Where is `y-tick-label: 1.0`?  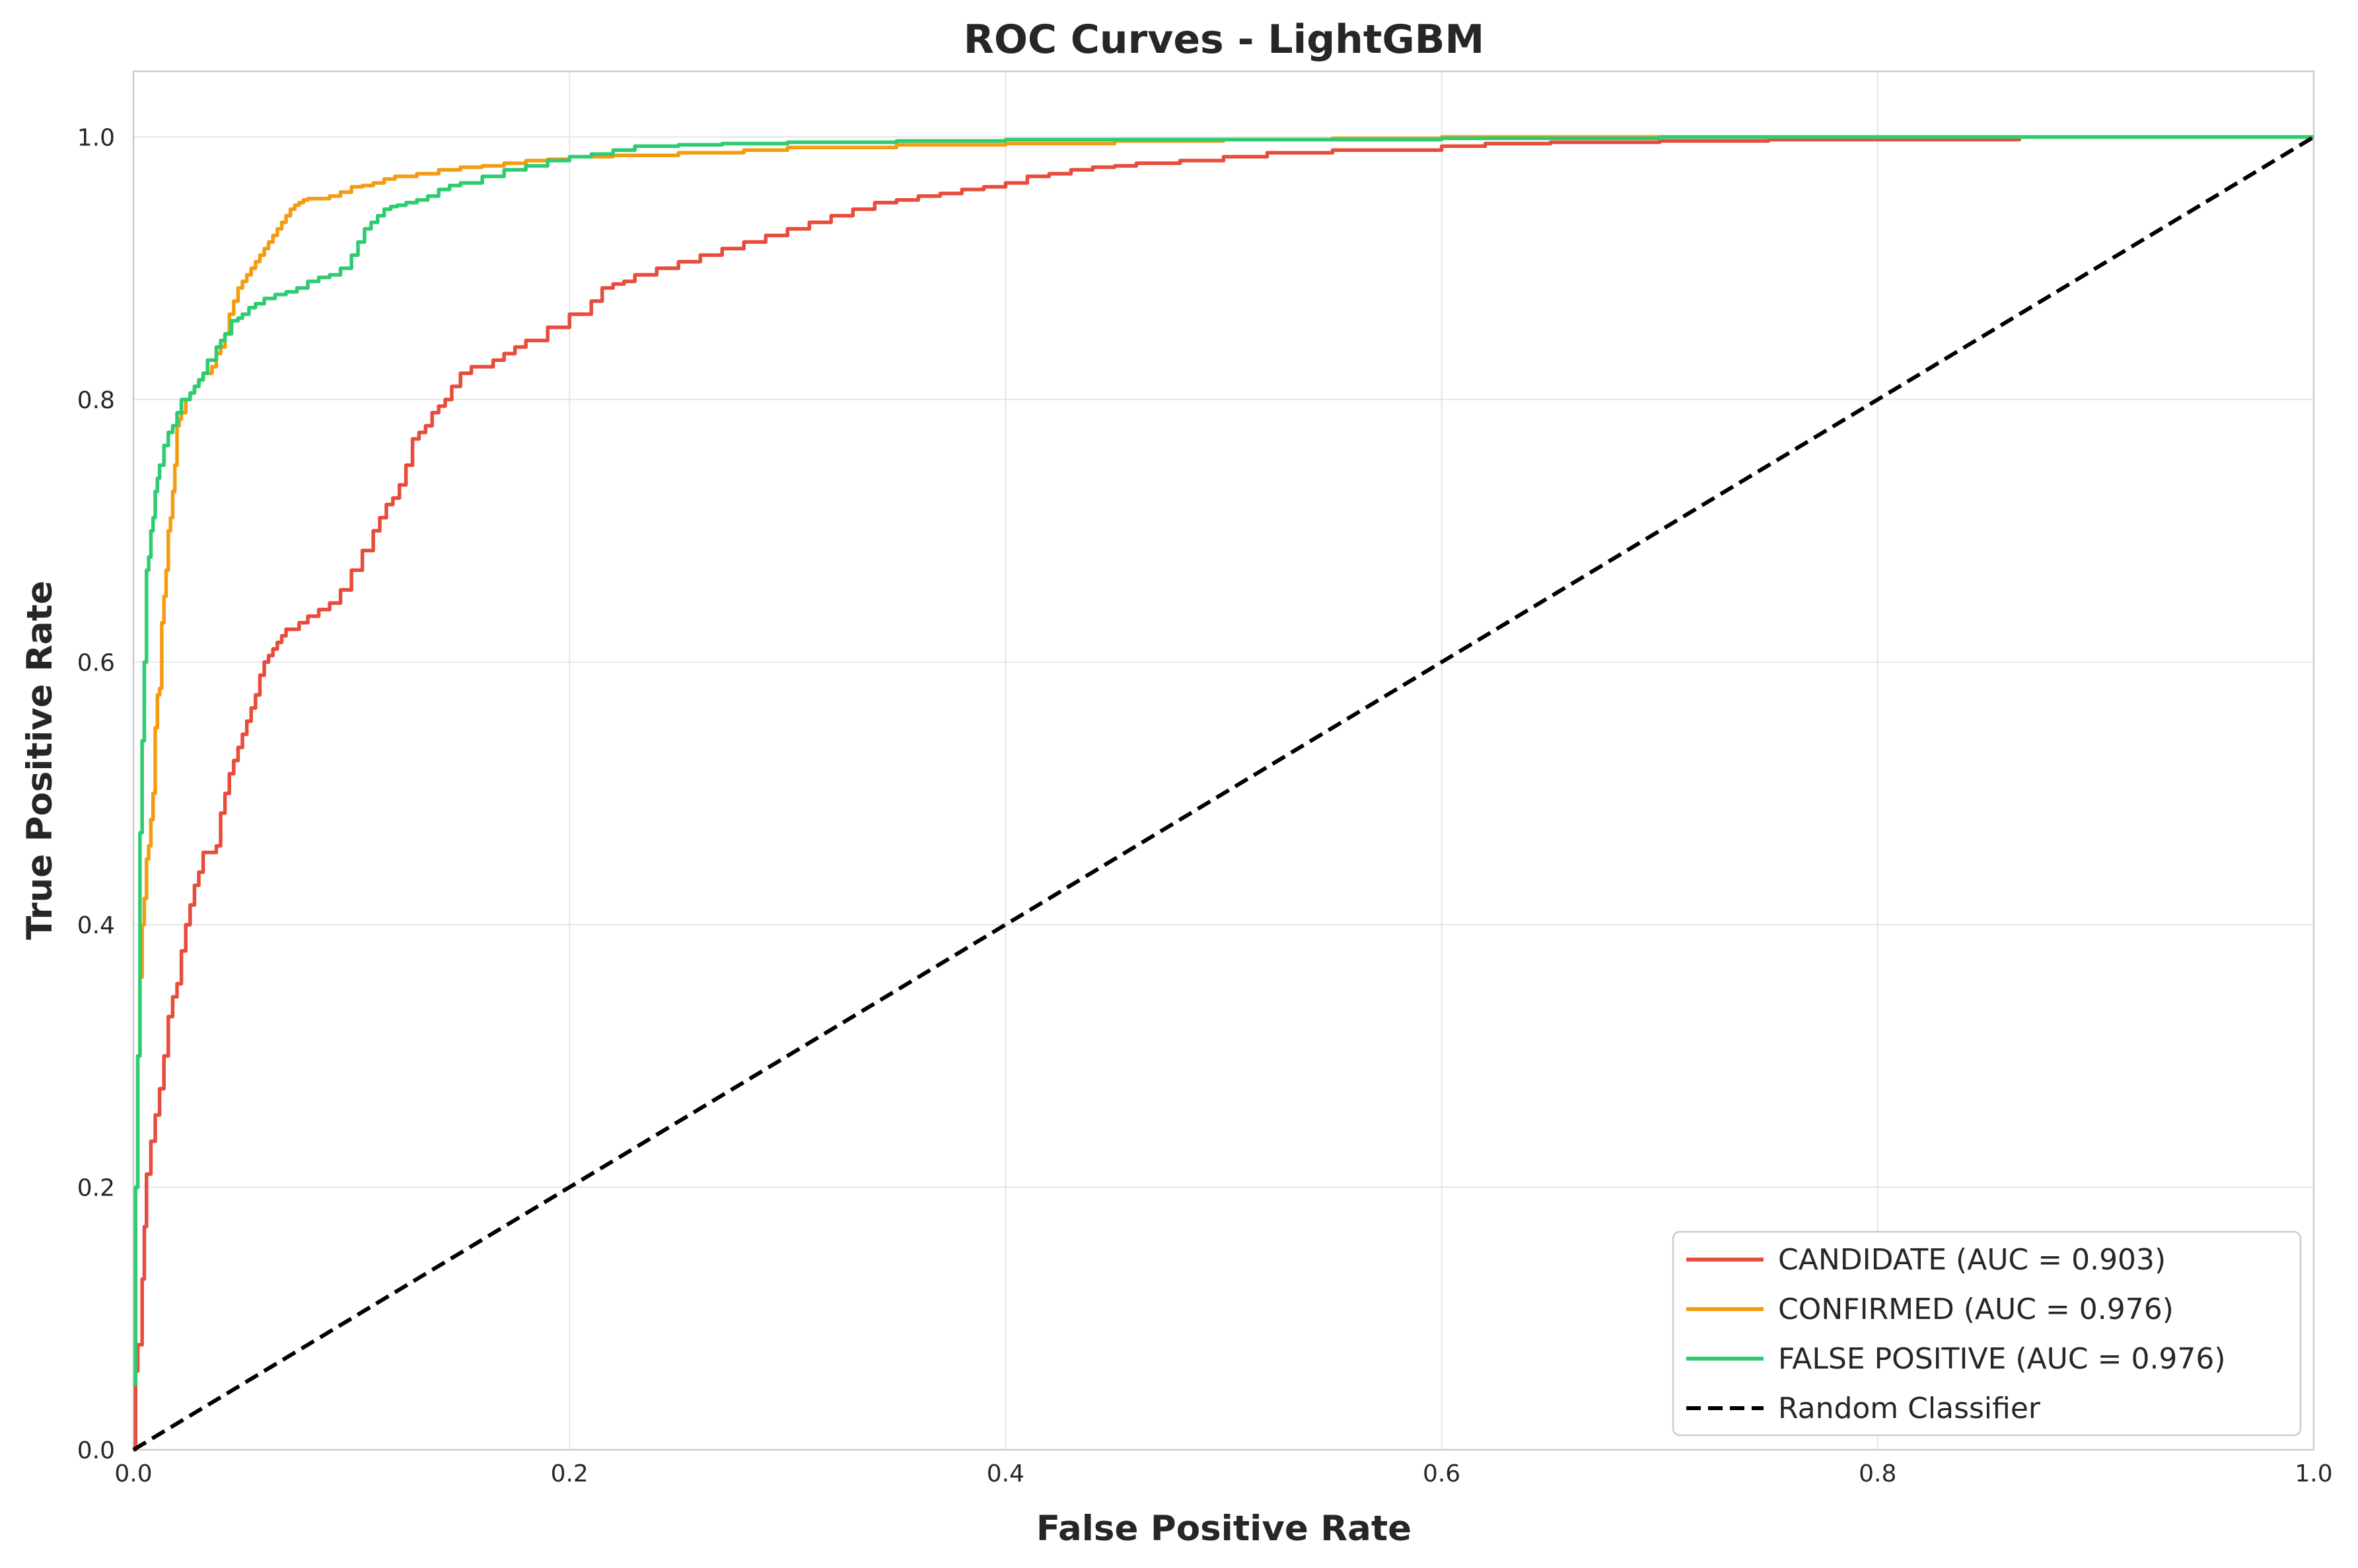 y-tick-label: 1.0 is located at coordinates (96, 137).